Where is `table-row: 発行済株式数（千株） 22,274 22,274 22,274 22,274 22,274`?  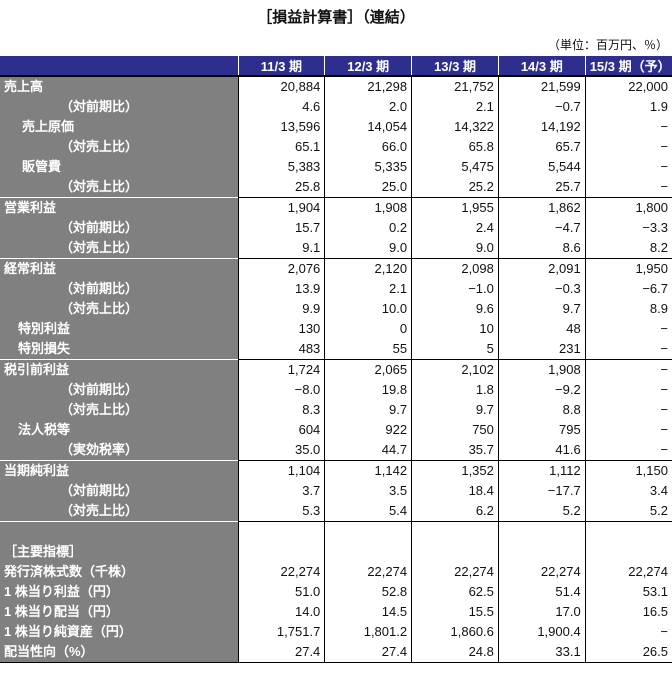 table-row: 発行済株式数（千株） 22,274 22,274 22,274 22,274 22,274 is located at coordinates (336, 572).